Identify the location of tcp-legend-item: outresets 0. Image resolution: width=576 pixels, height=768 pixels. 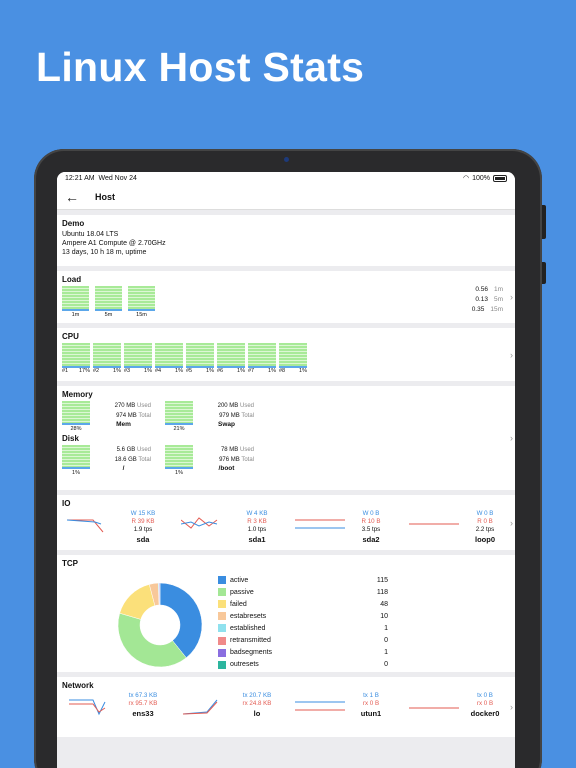
(303, 665).